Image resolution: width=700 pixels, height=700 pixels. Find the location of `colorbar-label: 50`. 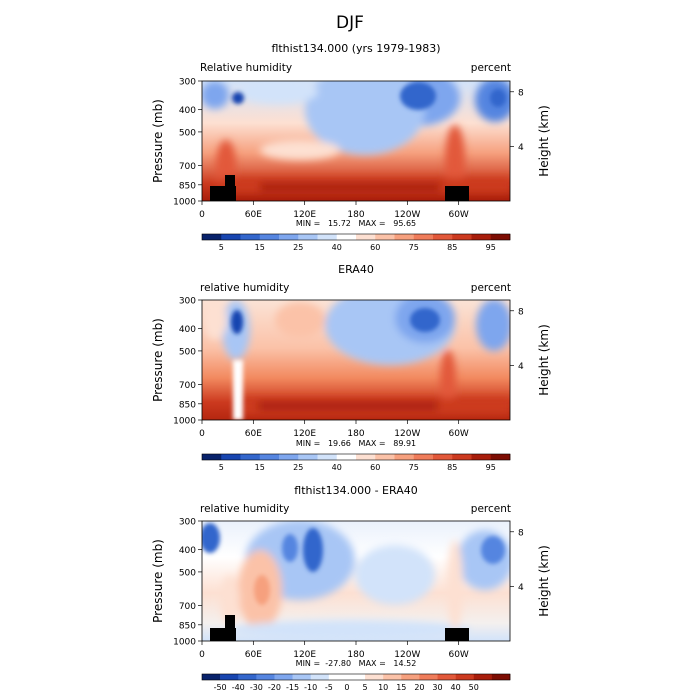

colorbar-label: 50 is located at coordinates (474, 687).